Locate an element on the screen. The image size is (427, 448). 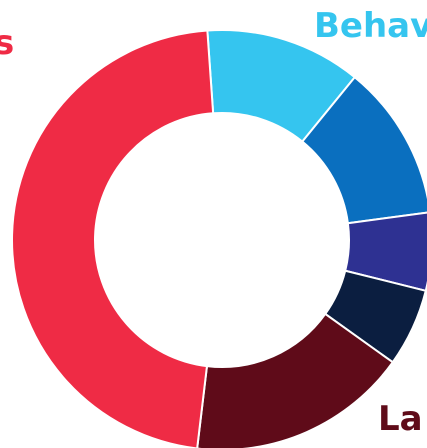
slice-label: La is located at coordinates (400, 419).